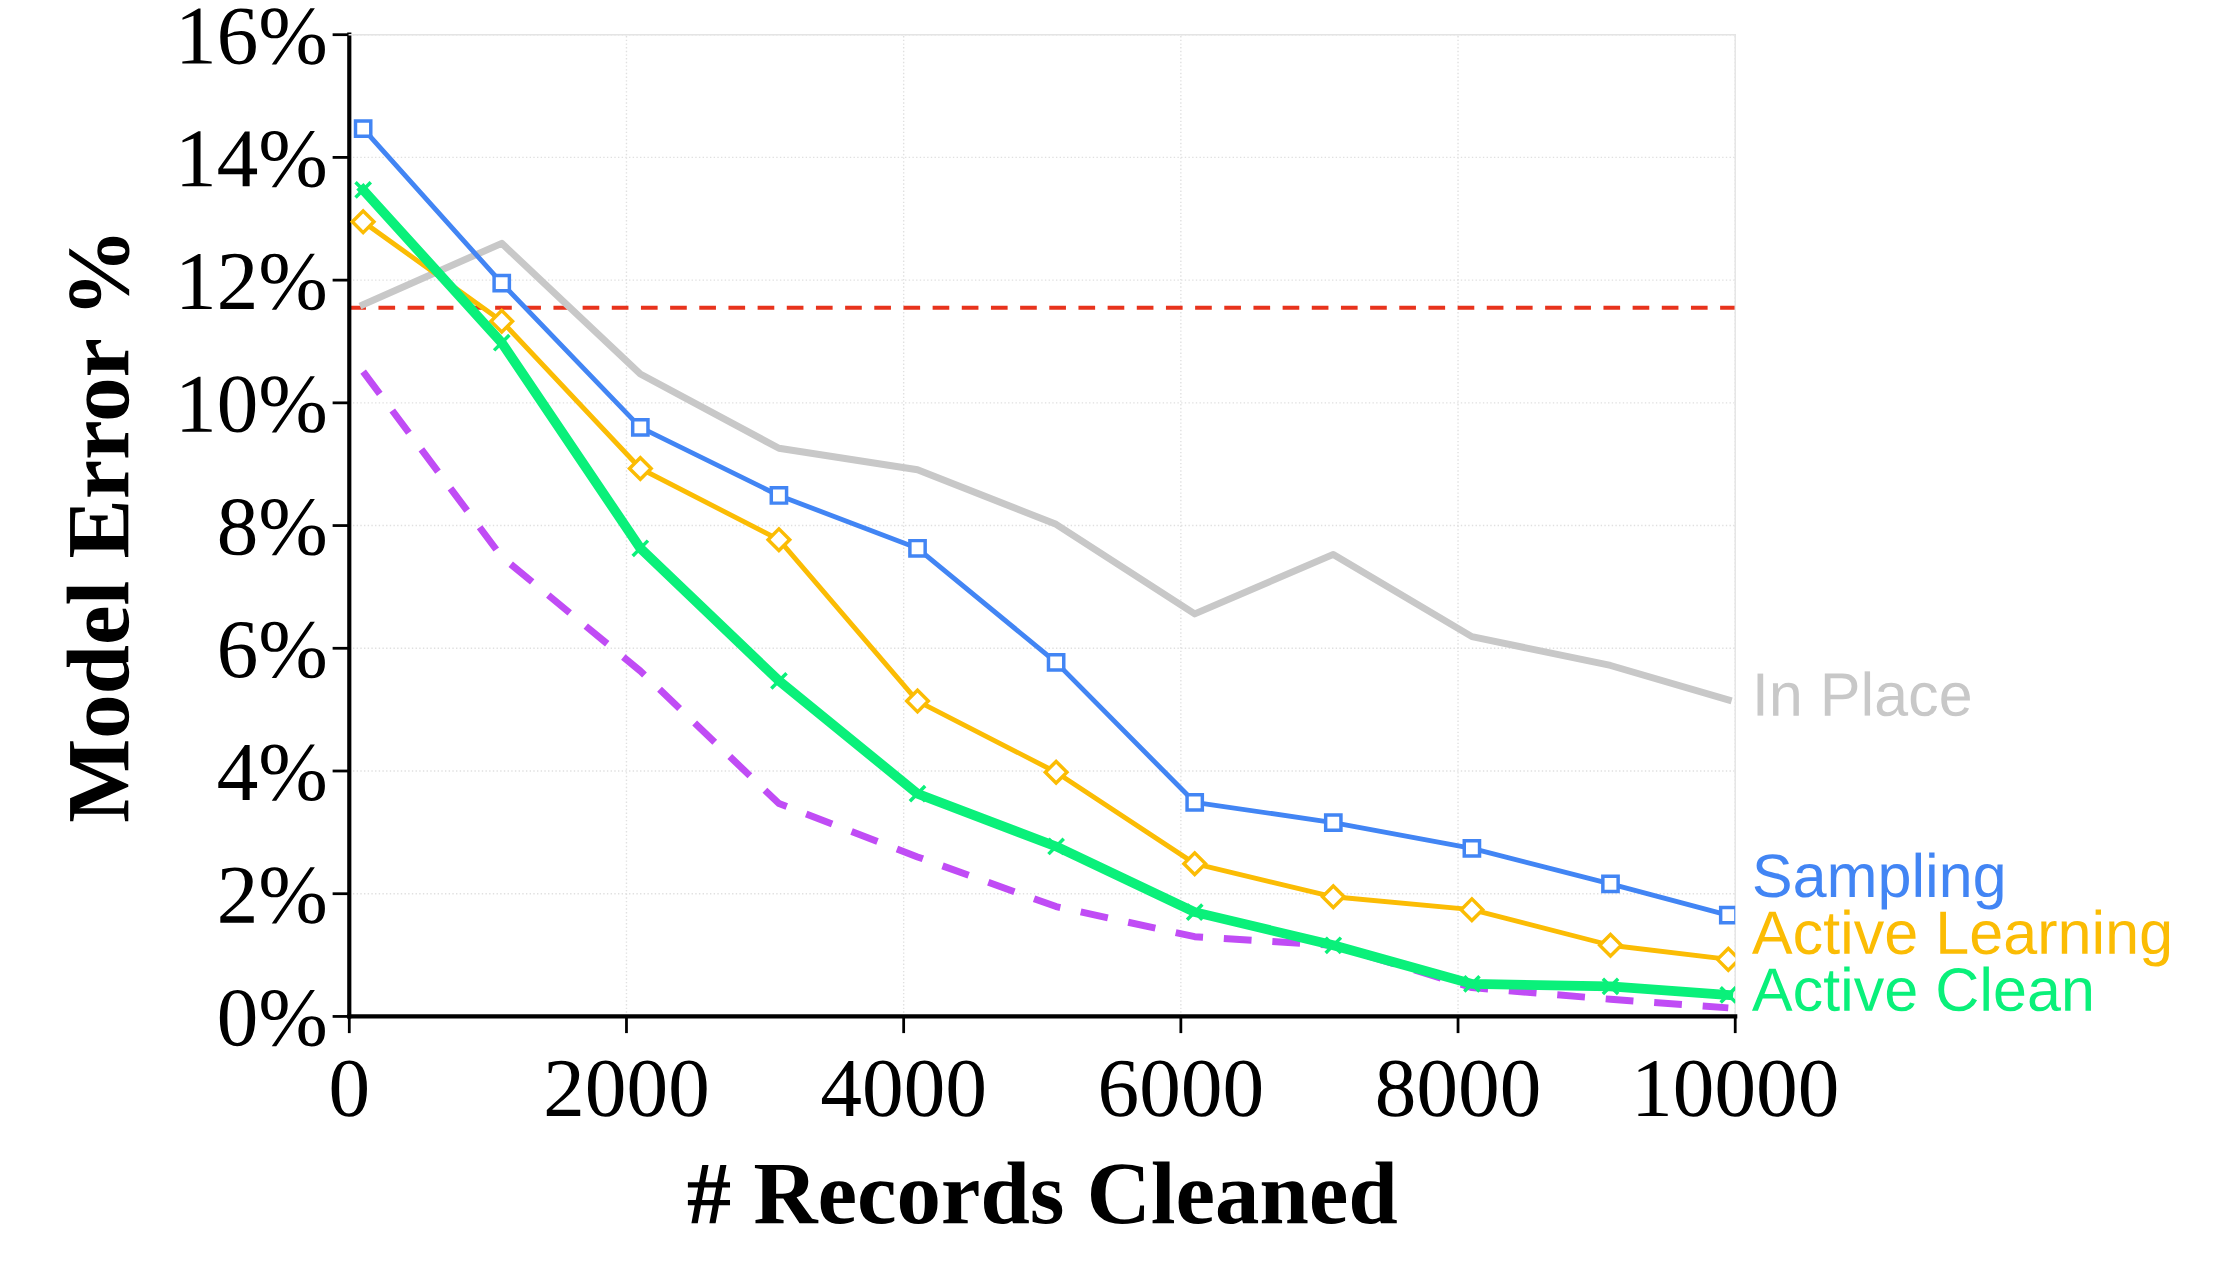 Image resolution: width=2239 pixels, height=1285 pixels. What do you see at coordinates (1458, 1088) in the screenshot?
I see `x-tick-label: 8000` at bounding box center [1458, 1088].